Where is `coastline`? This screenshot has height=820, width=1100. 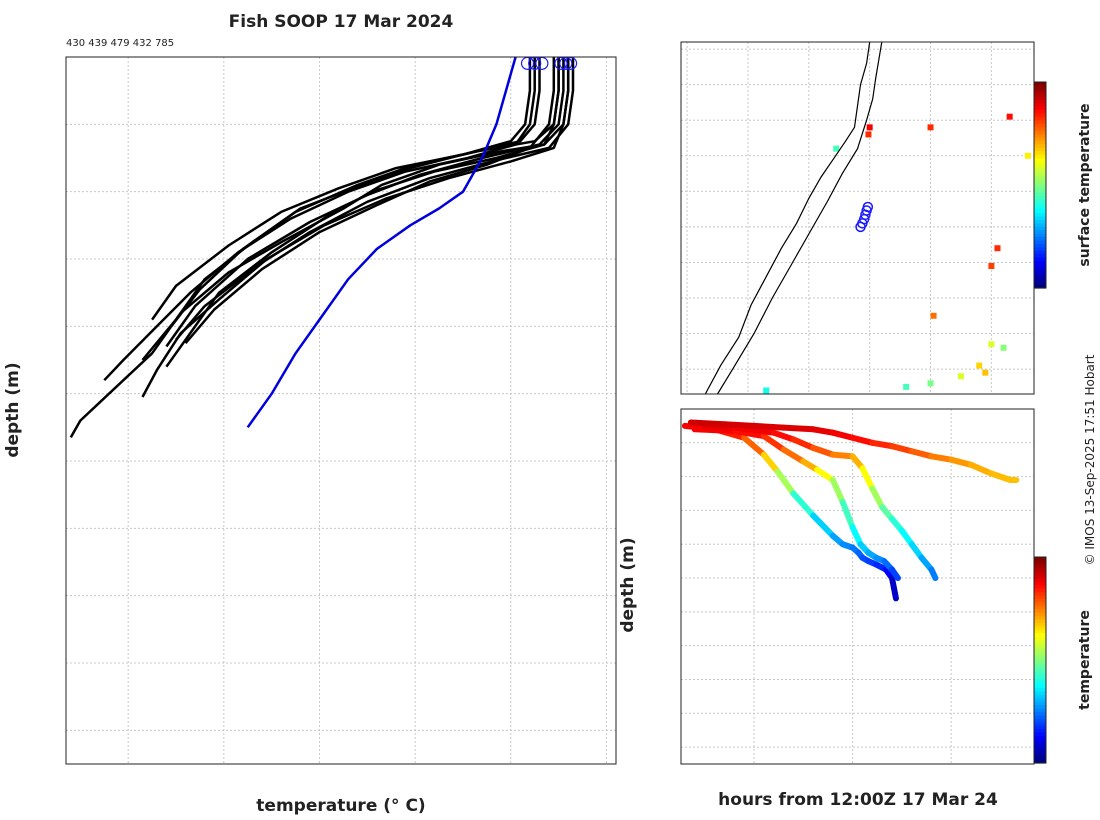
coastline is located at coordinates (787, 218).